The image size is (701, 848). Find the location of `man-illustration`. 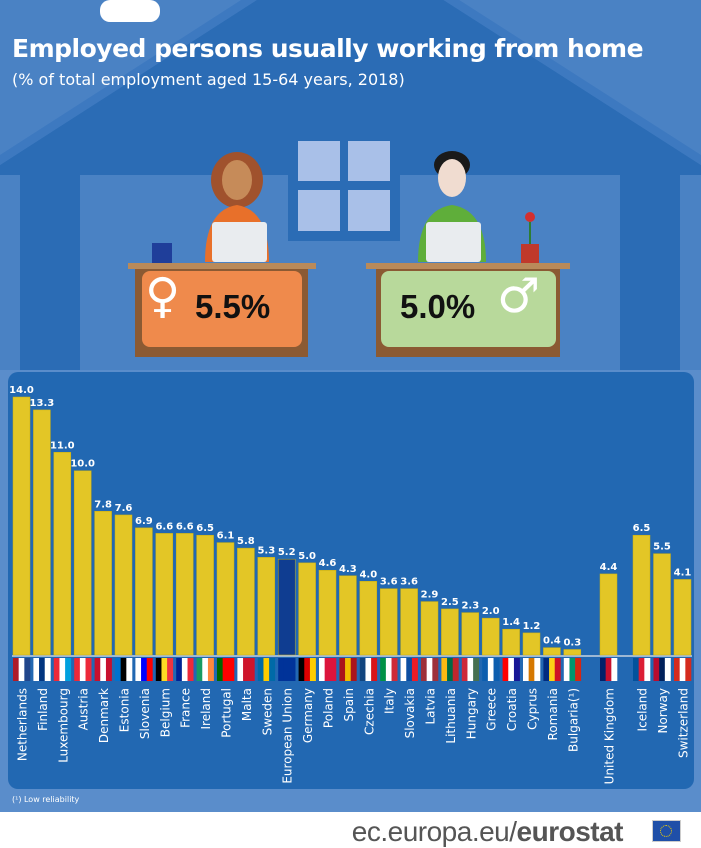

man-illustration is located at coordinates (452, 206).